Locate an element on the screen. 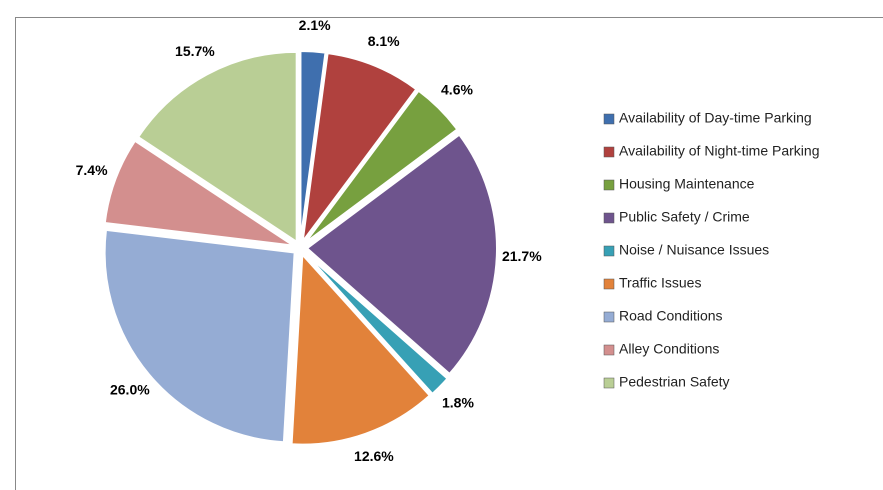  legend-label: Housing Maintenance is located at coordinates (687, 184).